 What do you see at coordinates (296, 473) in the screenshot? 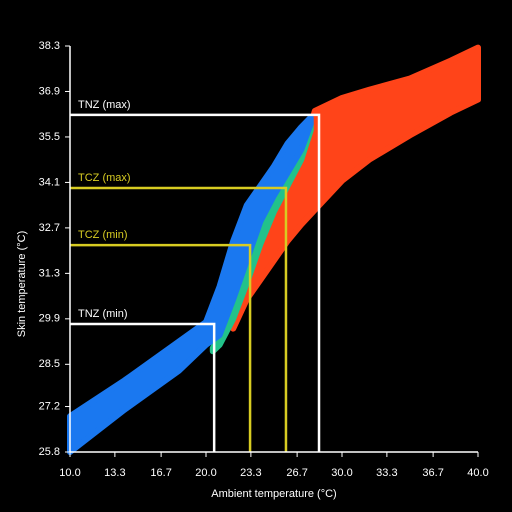
I see `x-tick-label: 26.7` at bounding box center [296, 473].